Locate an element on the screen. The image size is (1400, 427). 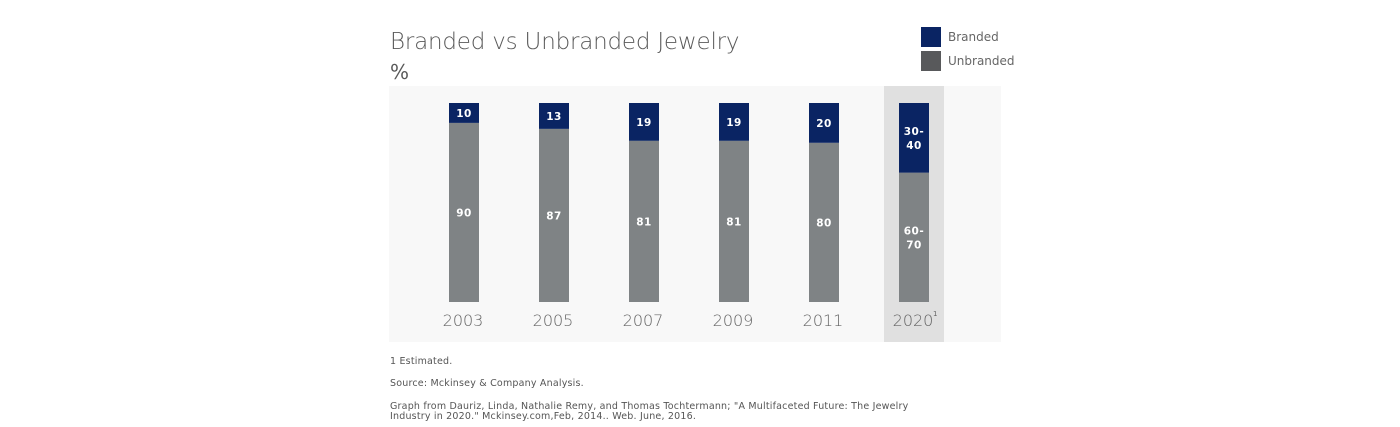
bar-branded-2005 is located at coordinates (554, 116).